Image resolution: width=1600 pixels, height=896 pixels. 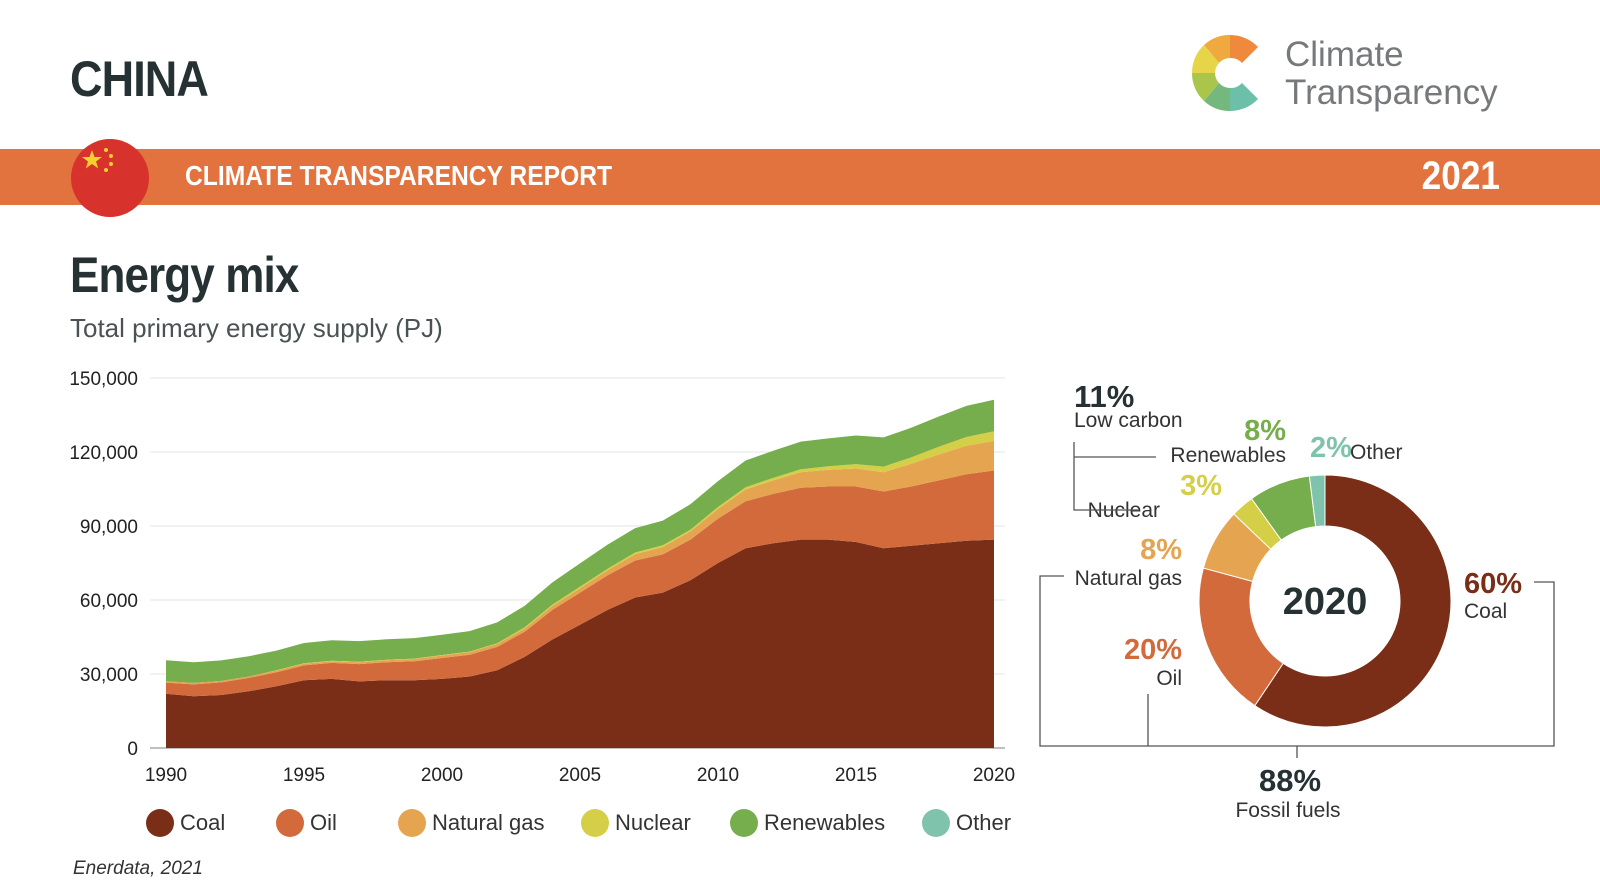 I want to click on legend-label-renewables: Renewables, so click(x=824, y=822).